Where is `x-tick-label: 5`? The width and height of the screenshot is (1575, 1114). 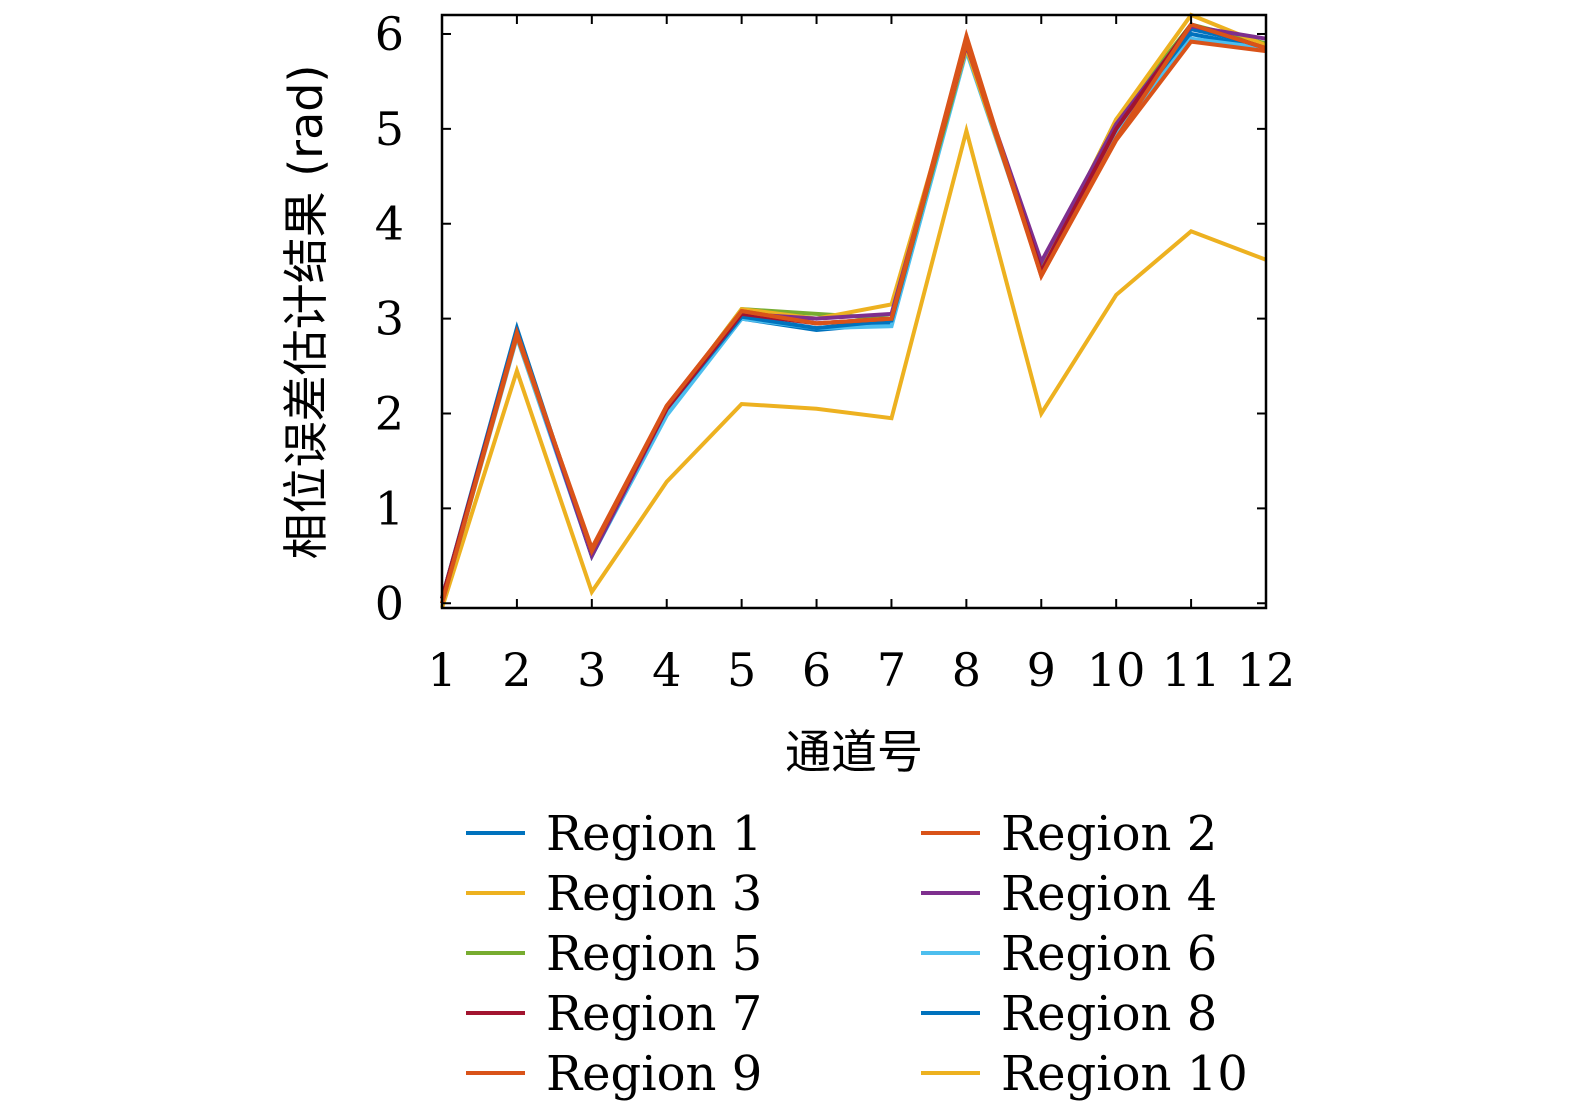 x-tick-label: 5 is located at coordinates (741, 670).